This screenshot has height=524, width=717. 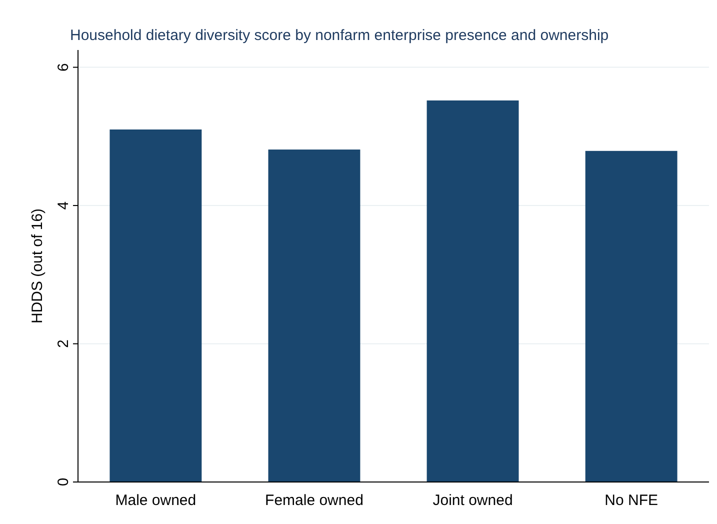 I want to click on y-tick-label: 2, so click(x=63, y=344).